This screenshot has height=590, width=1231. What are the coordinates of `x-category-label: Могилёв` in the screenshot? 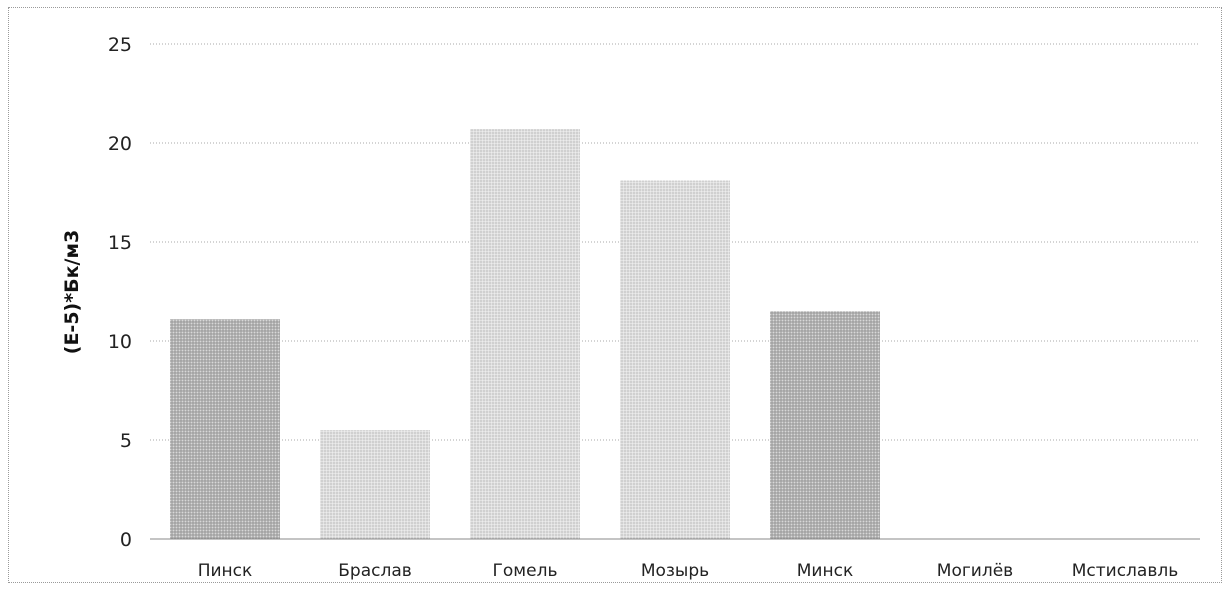 It's located at (975, 571).